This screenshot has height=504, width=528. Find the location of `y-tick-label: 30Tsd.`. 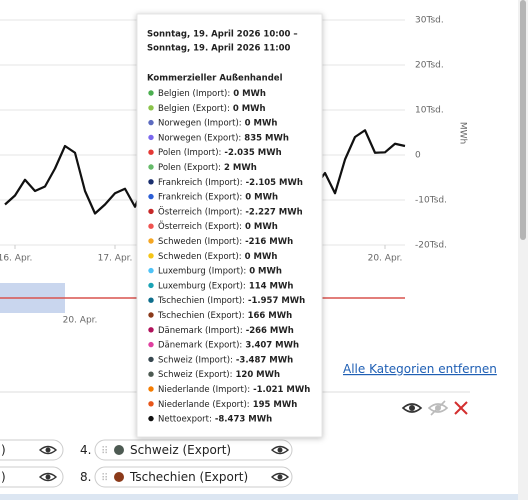

y-tick-label: 30Tsd. is located at coordinates (429, 21).